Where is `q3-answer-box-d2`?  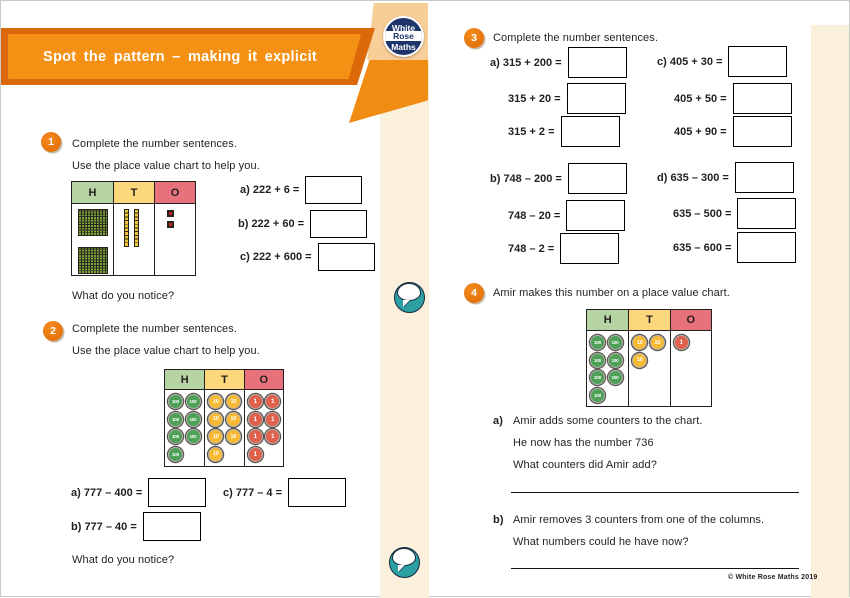 q3-answer-box-d2 is located at coordinates (767, 213).